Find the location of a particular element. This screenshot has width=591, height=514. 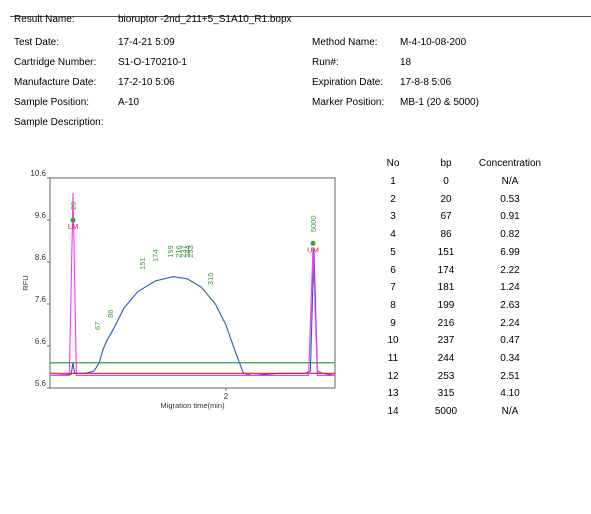

table-cell: 20 is located at coordinates (446, 199).